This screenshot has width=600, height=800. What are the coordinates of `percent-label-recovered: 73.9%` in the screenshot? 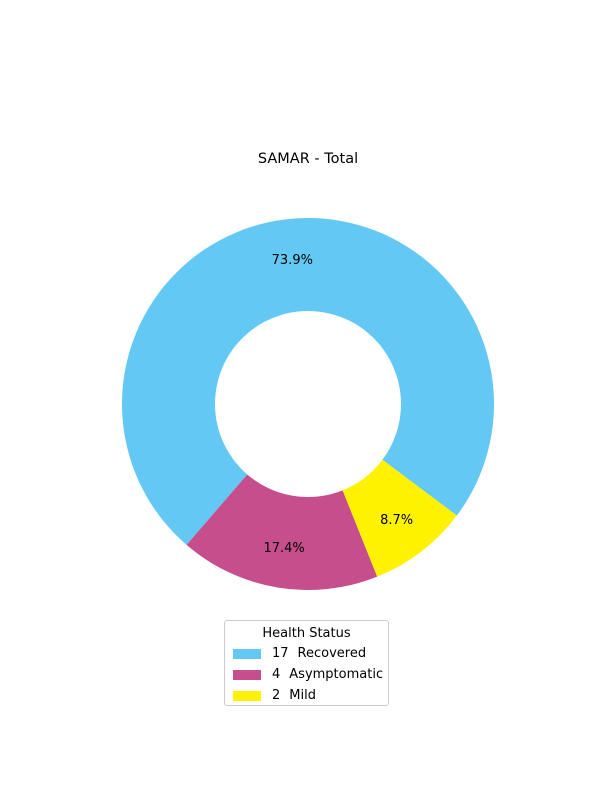 It's located at (292, 260).